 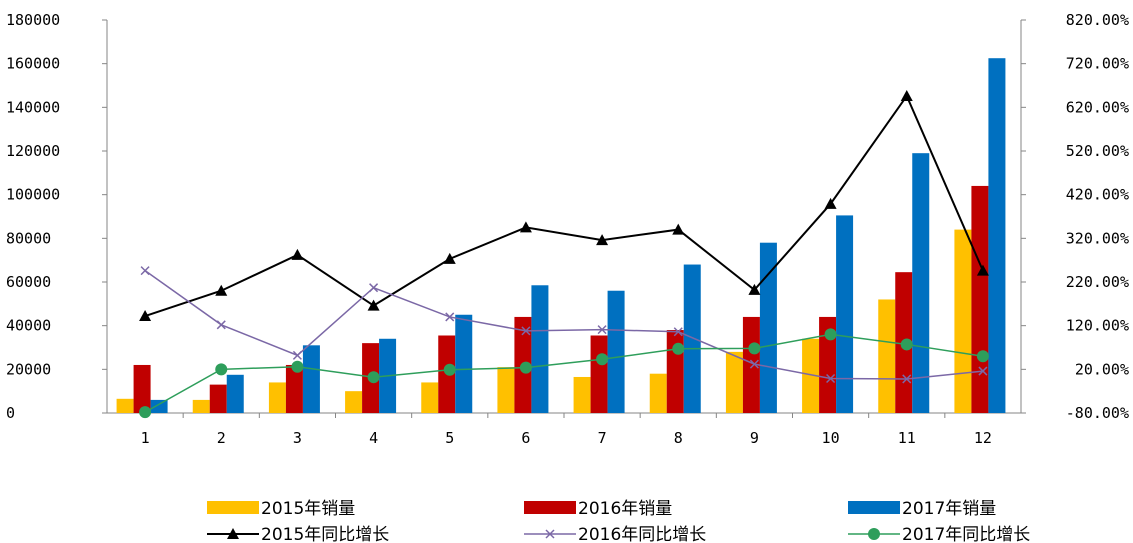 I want to click on y-left-tick-label: 0, so click(x=10, y=413).